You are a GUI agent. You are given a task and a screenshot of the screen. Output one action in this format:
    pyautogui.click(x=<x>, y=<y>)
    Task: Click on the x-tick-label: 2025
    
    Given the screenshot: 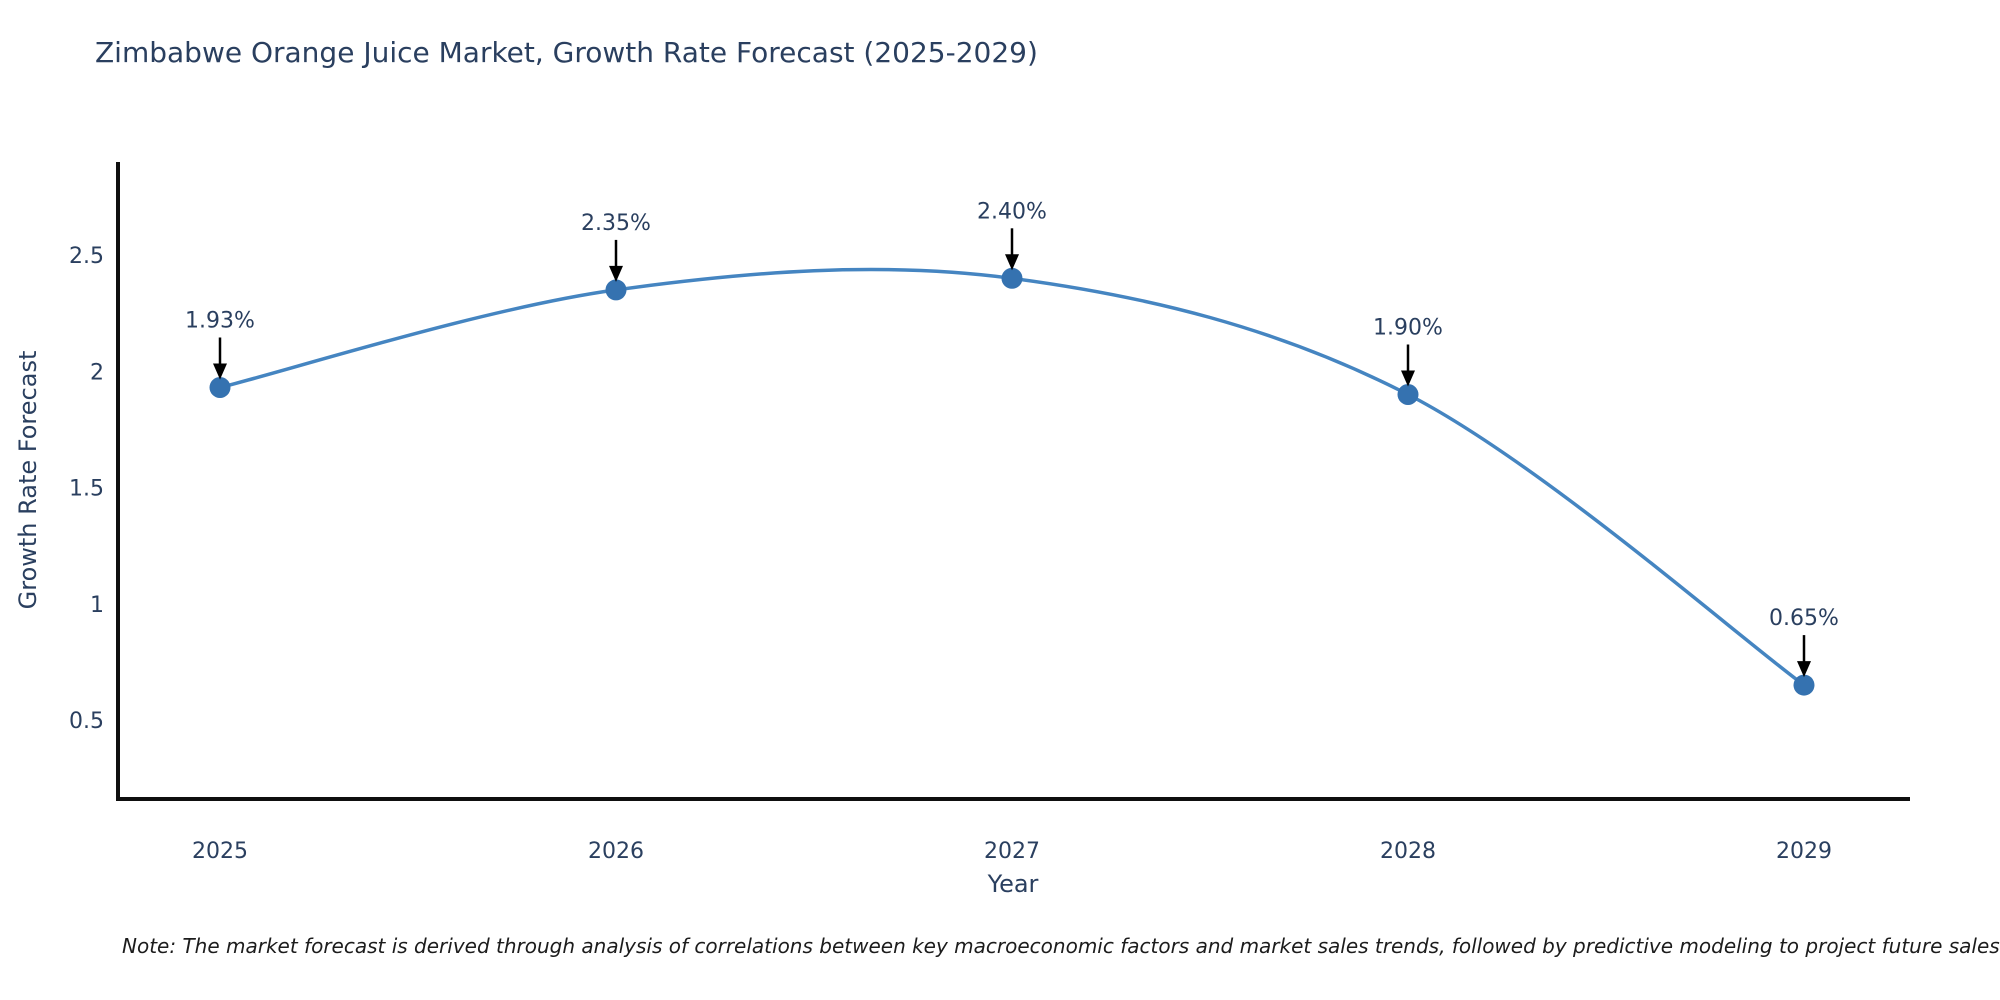 What is the action you would take?
    pyautogui.click(x=220, y=851)
    